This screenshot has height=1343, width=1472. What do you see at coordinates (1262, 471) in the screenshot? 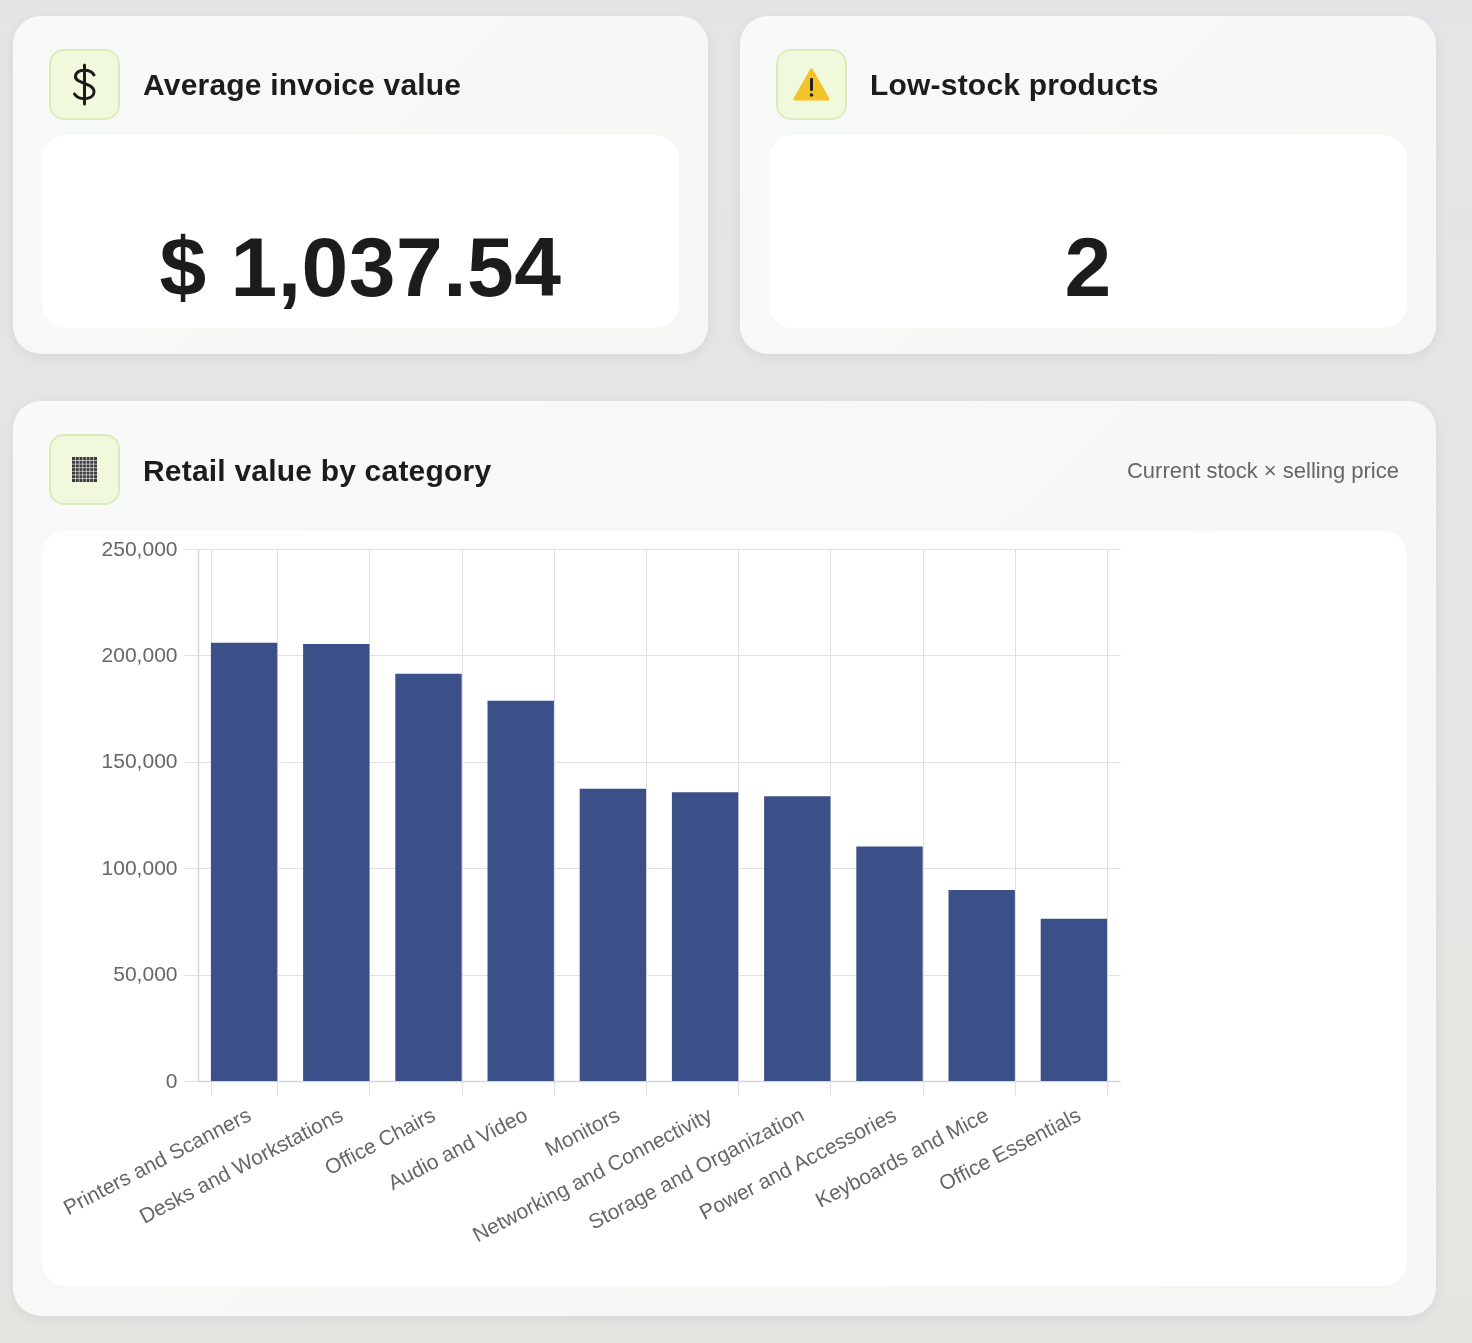
I see `text: Current stock × selling price` at bounding box center [1262, 471].